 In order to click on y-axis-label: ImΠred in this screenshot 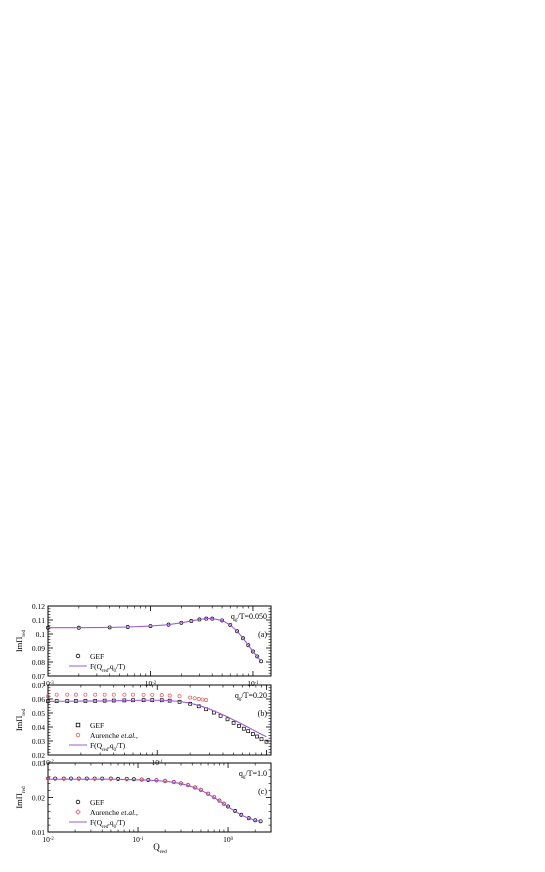, I will do `click(20, 797)`.